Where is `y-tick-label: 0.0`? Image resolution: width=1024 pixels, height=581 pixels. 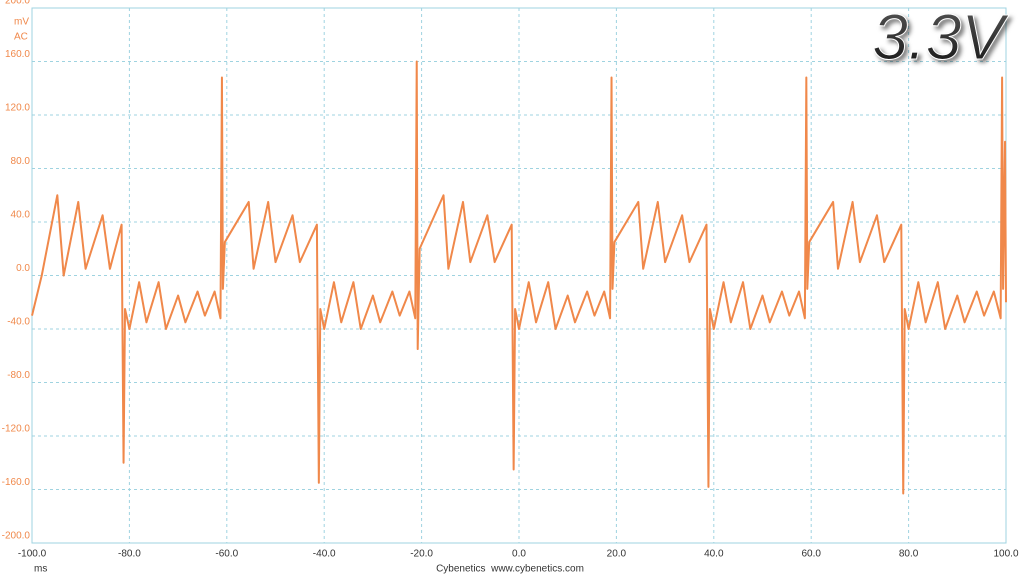
y-tick-label: 0.0 is located at coordinates (23, 268).